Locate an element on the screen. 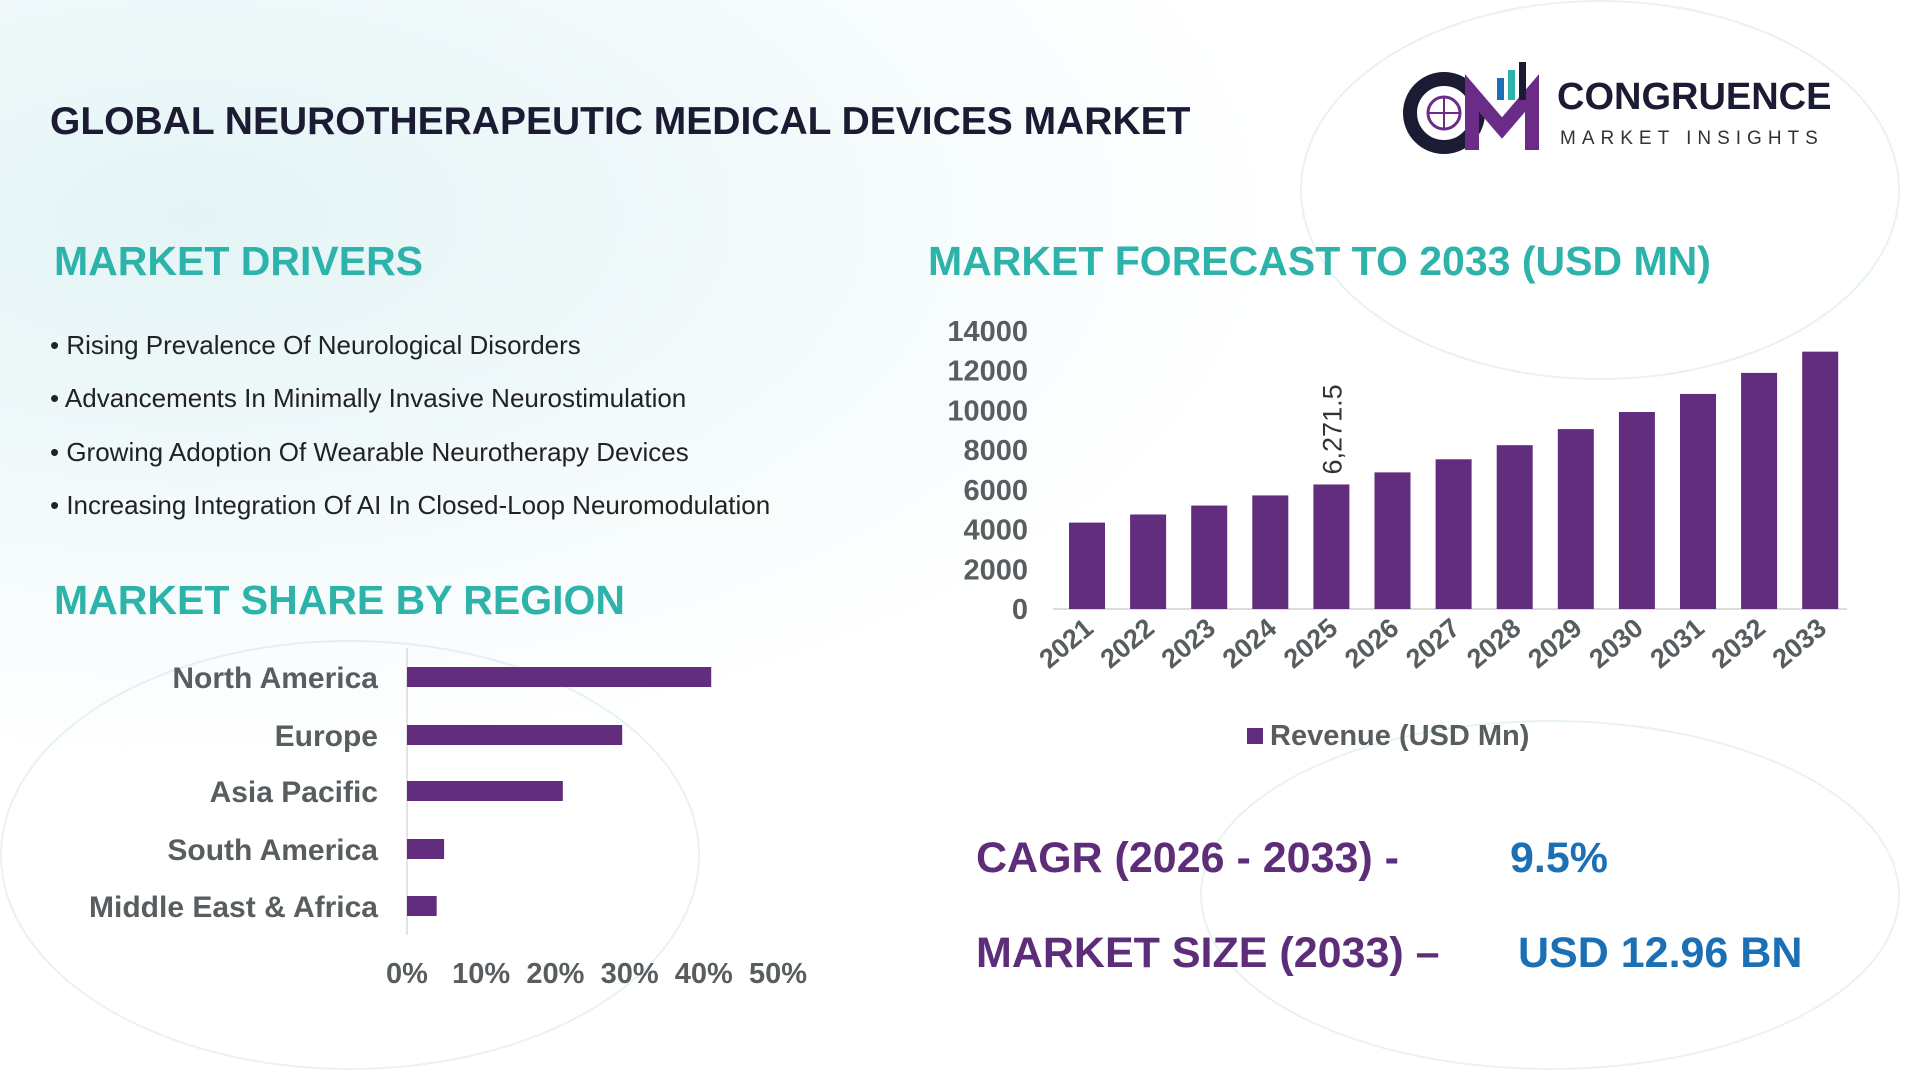  x-tick-label: 2026 is located at coordinates (1371, 644).